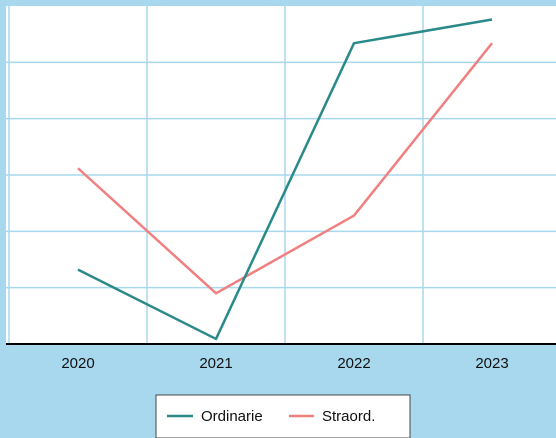 This screenshot has height=438, width=556. What do you see at coordinates (284, 363) in the screenshot?
I see `x-tick-labels: 2020 2021 2022 2023` at bounding box center [284, 363].